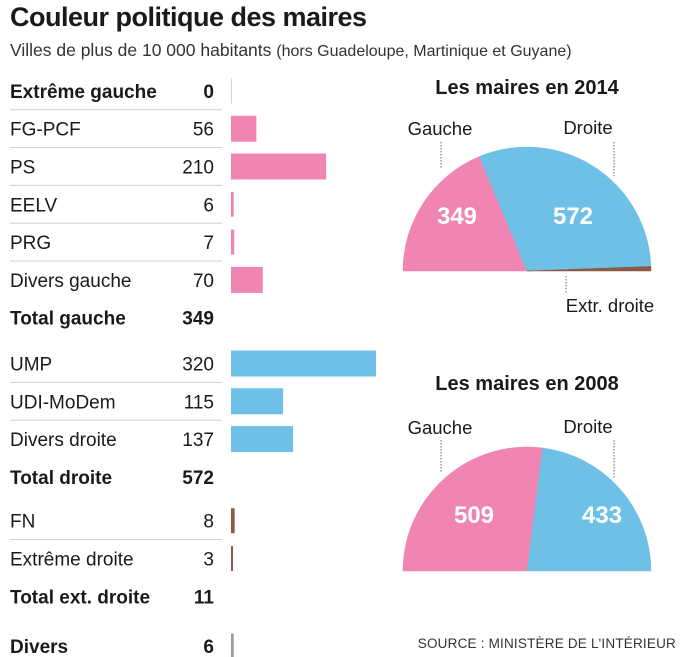 Image resolution: width=688 pixels, height=657 pixels. I want to click on row-value-ps: 210, so click(198, 168).